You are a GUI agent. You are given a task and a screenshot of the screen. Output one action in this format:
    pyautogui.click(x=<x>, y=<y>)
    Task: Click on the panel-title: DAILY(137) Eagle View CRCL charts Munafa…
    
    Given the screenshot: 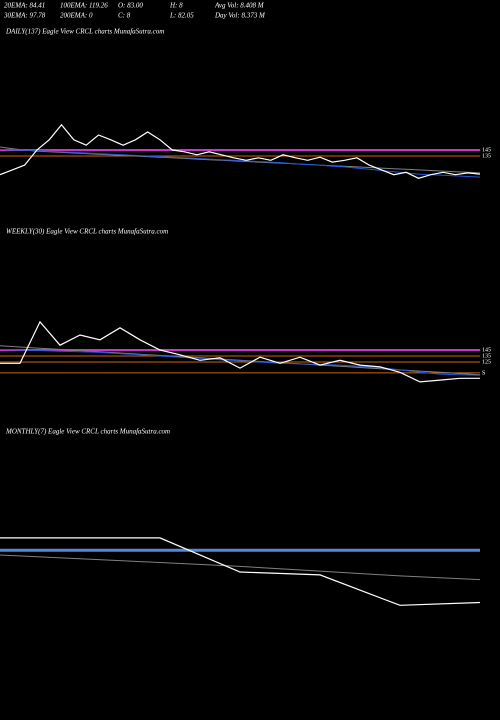 What is the action you would take?
    pyautogui.click(x=84, y=32)
    